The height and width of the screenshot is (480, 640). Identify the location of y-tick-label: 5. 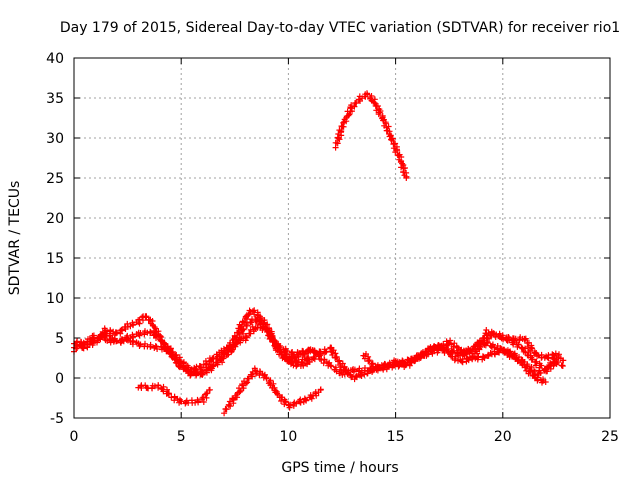
(59, 339).